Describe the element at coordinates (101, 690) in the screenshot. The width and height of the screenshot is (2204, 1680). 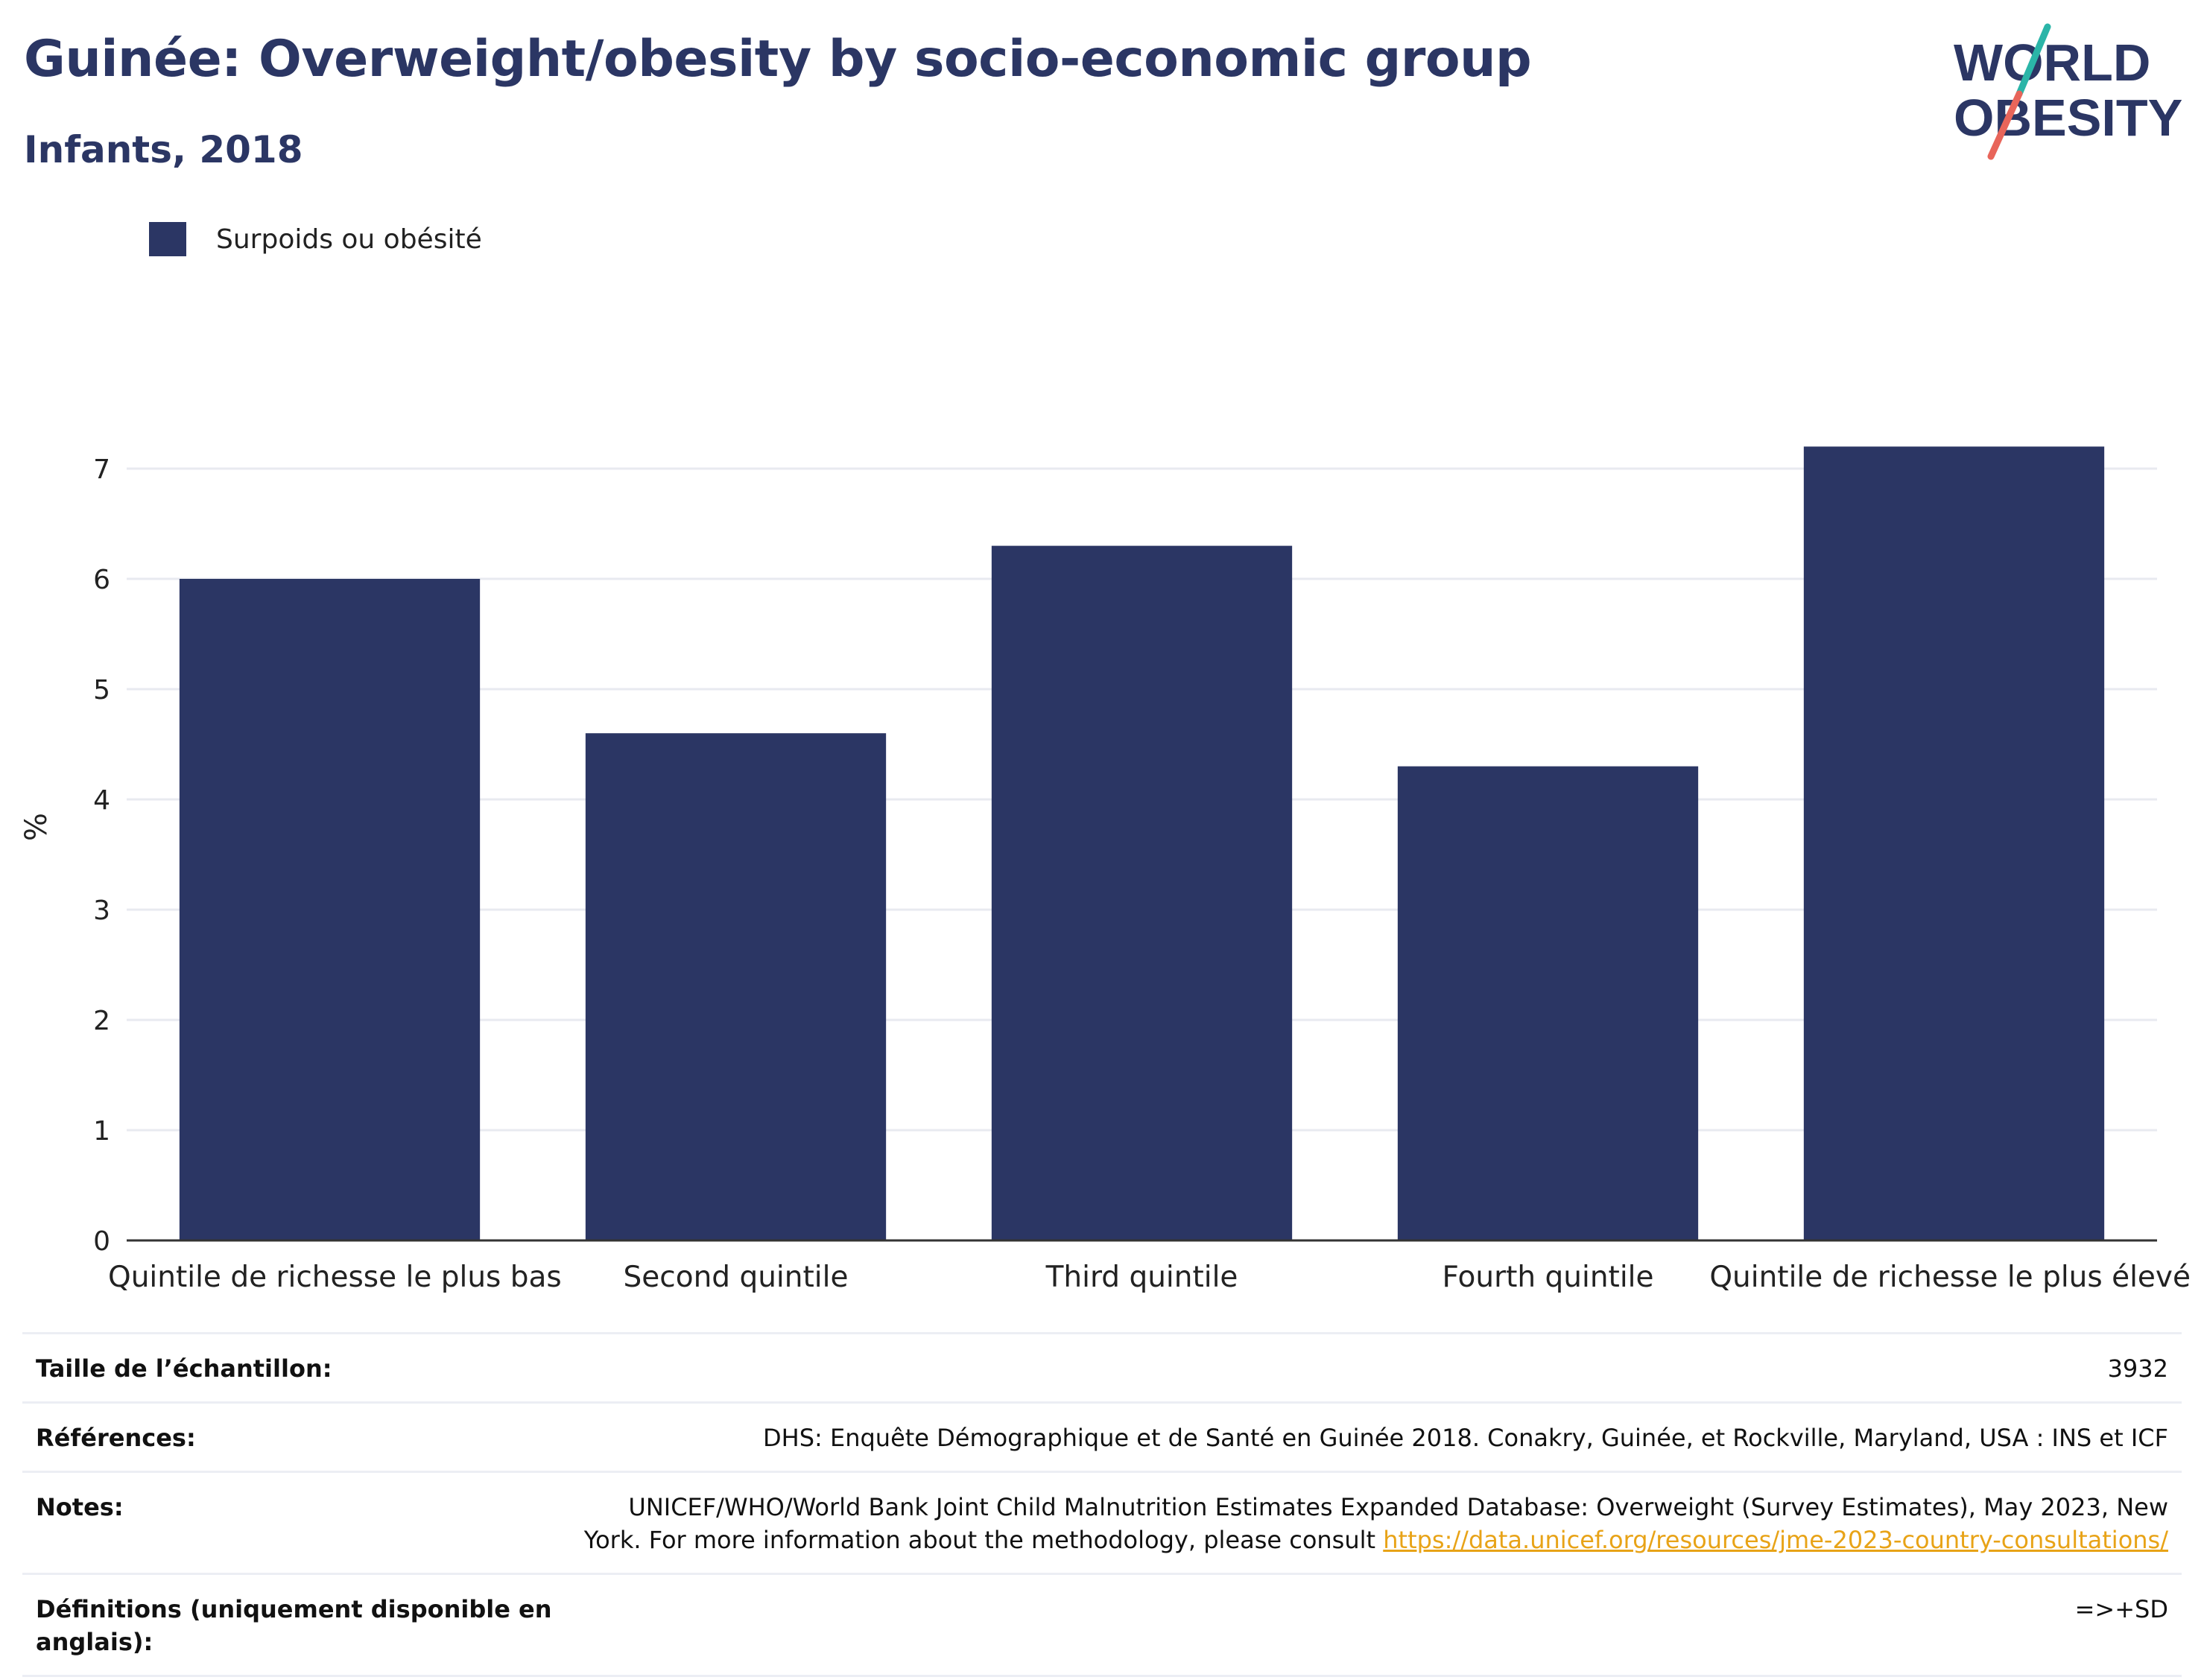
I see `y-tick-label: 5` at that location.